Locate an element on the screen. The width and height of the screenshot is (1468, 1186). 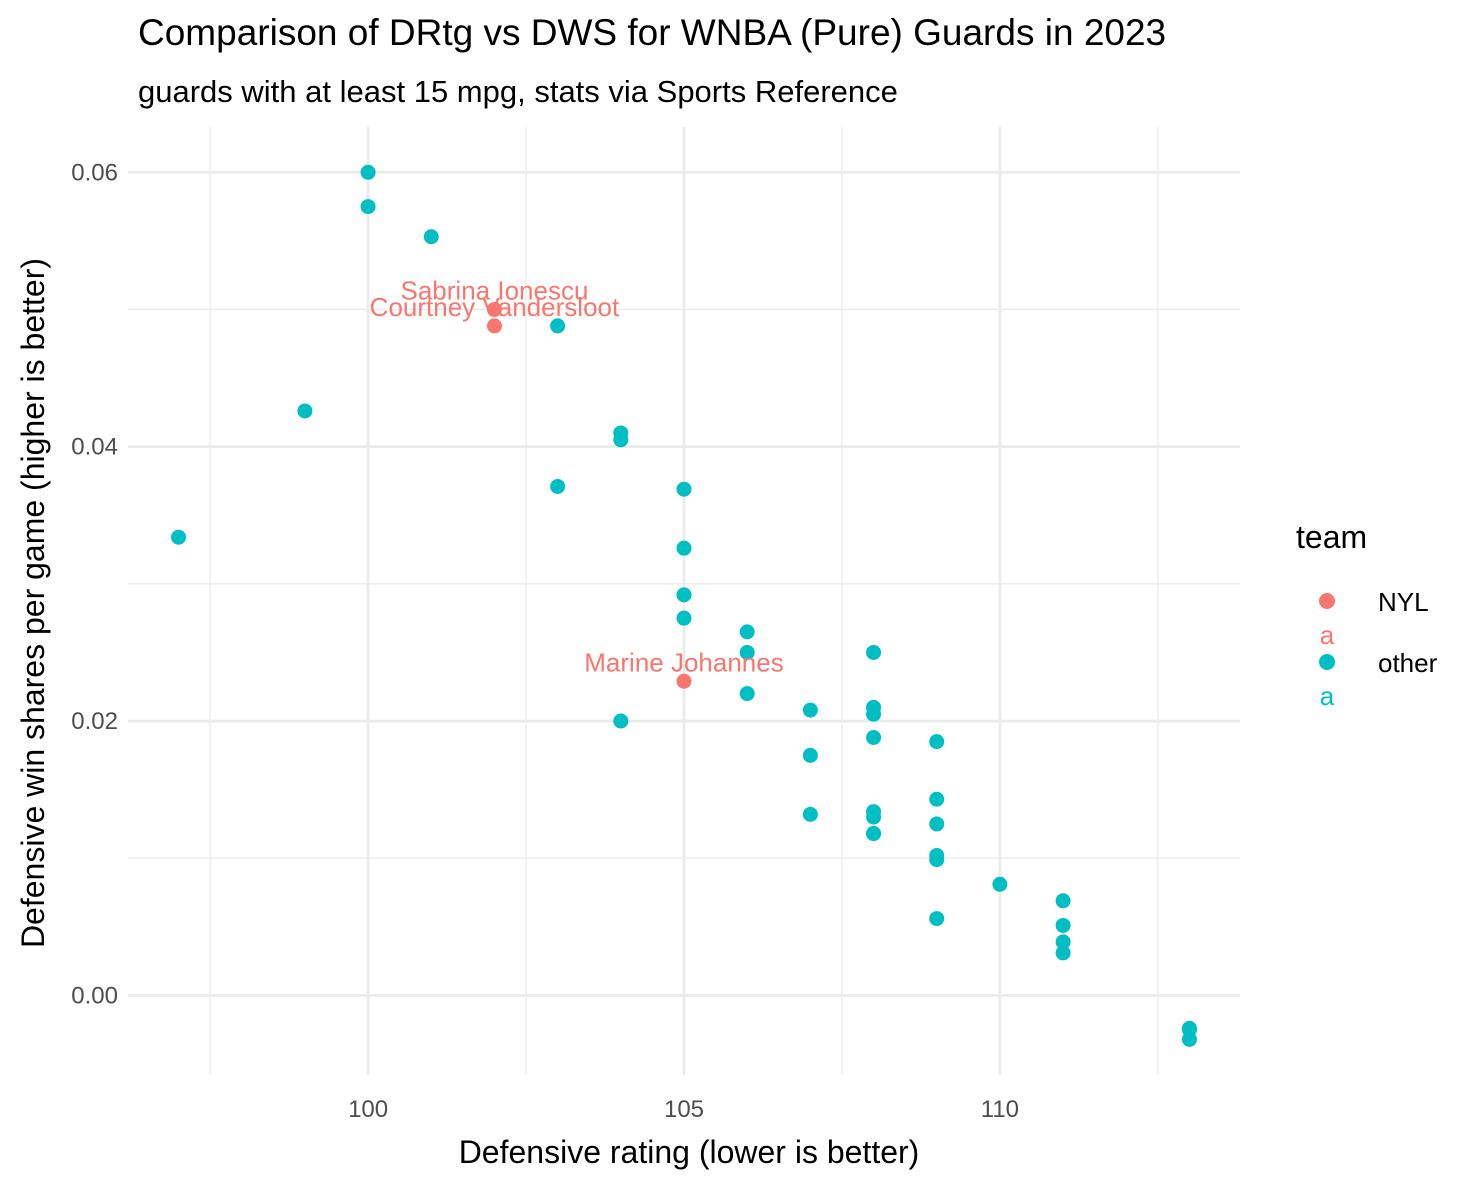
y-axis-tick-labels: 0.00 0.02 0.04 0.06 is located at coordinates (94, 584).